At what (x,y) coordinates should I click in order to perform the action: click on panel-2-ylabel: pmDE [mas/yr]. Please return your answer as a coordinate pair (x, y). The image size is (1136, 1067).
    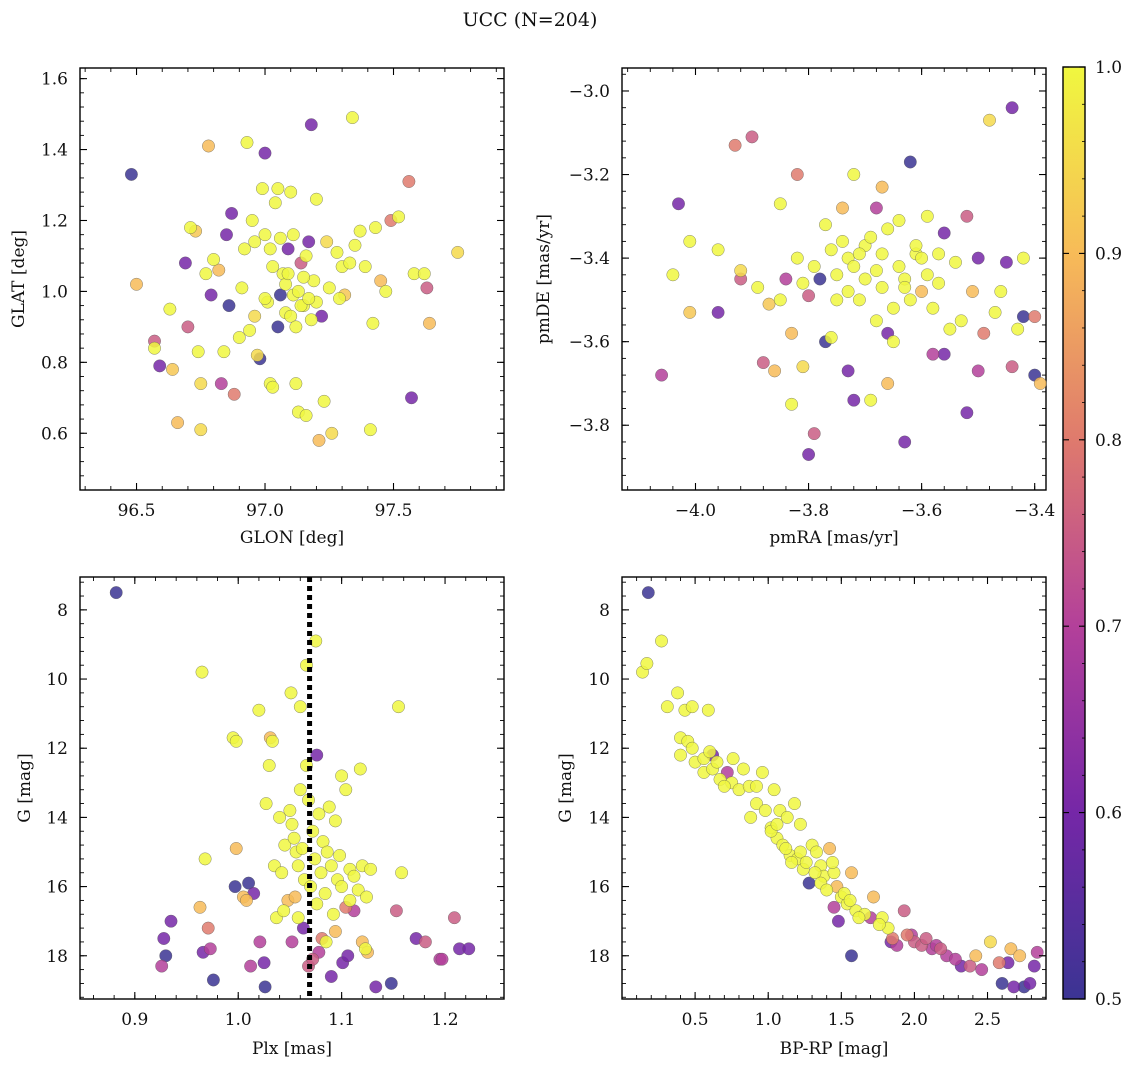
    Looking at the image, I should click on (544, 279).